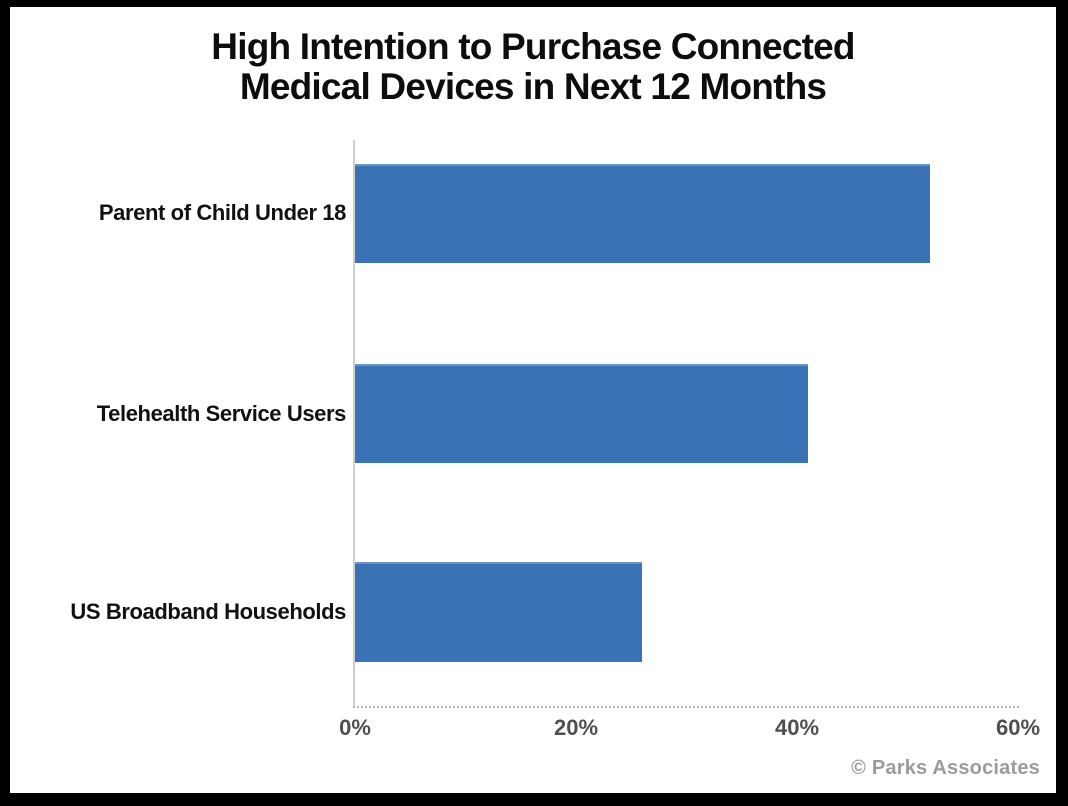  I want to click on bar-telehealth-service-users, so click(582, 413).